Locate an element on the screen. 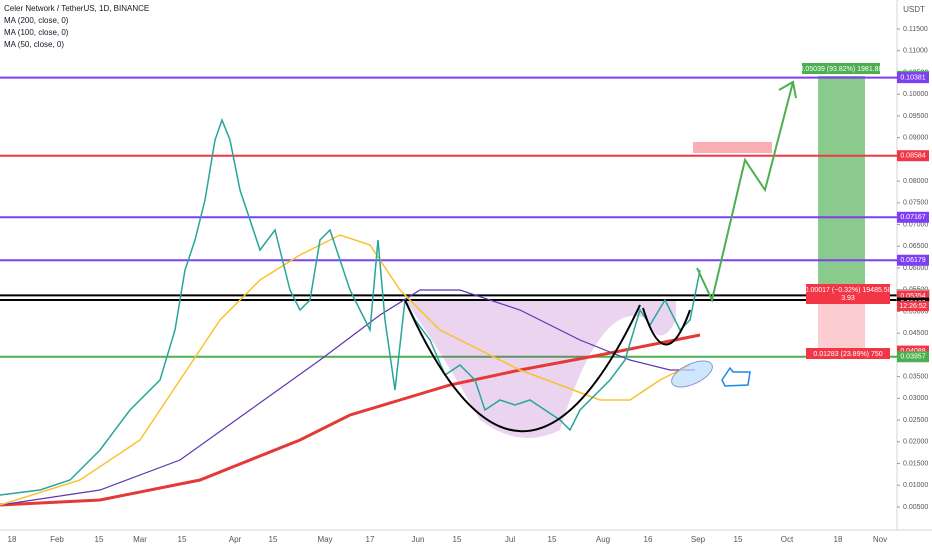 The image size is (932, 550). price-tick-label: 0.03500 is located at coordinates (915, 376).